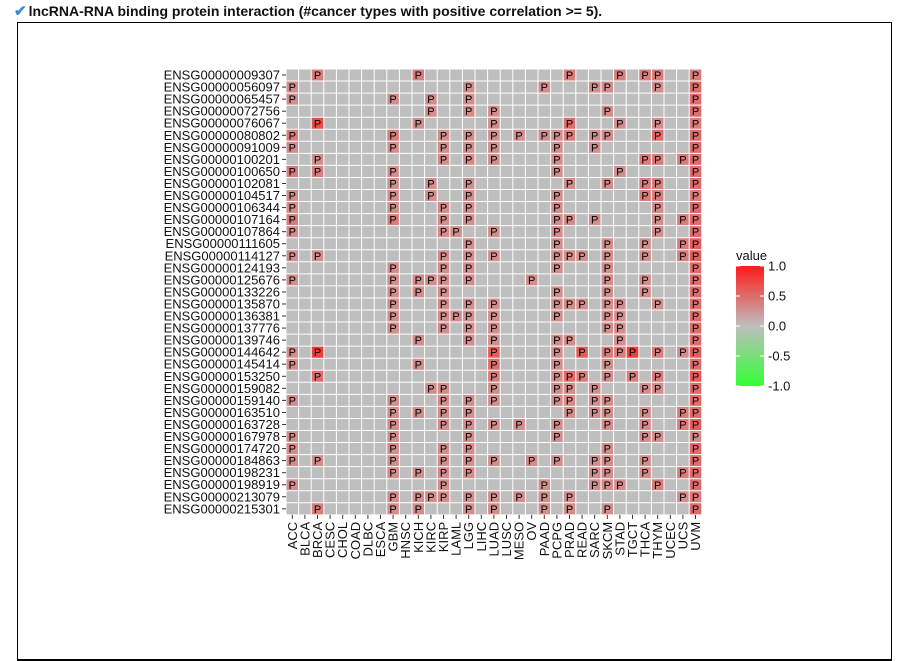 The image size is (904, 661). I want to click on column-label: LAML, so click(456, 539).